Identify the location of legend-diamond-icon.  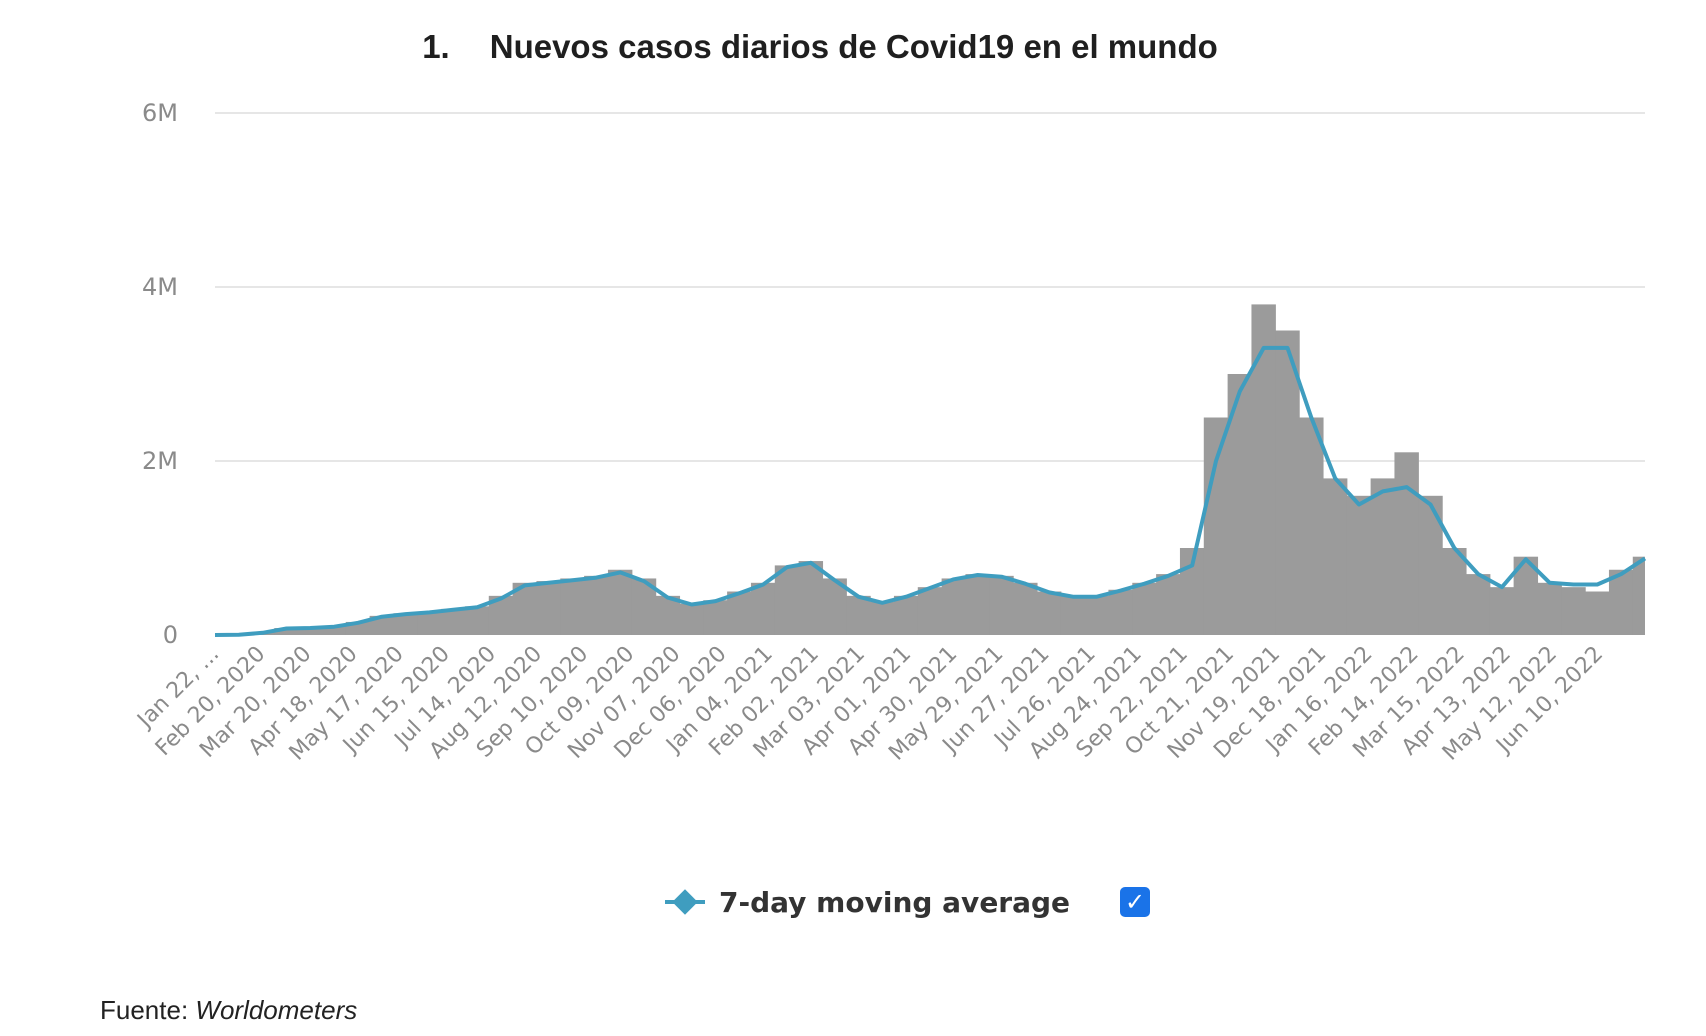
(685, 902).